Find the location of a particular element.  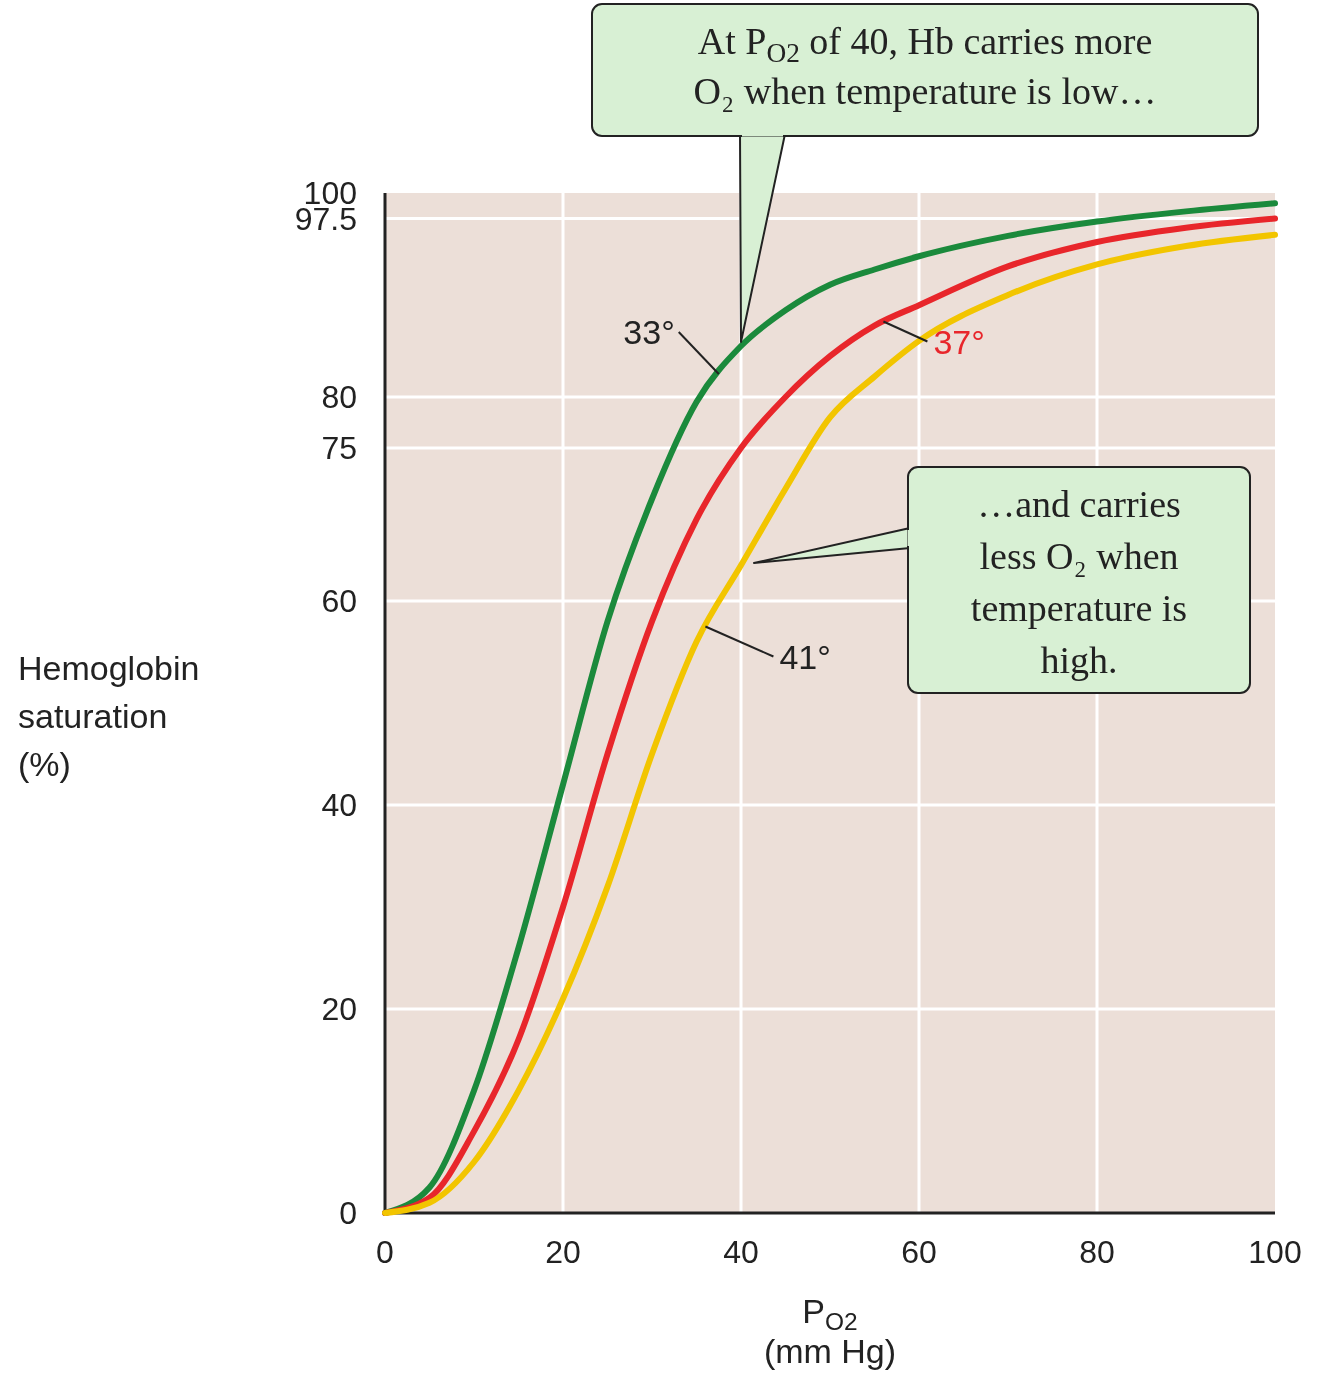

y-tick-label: 80 is located at coordinates (339, 397).